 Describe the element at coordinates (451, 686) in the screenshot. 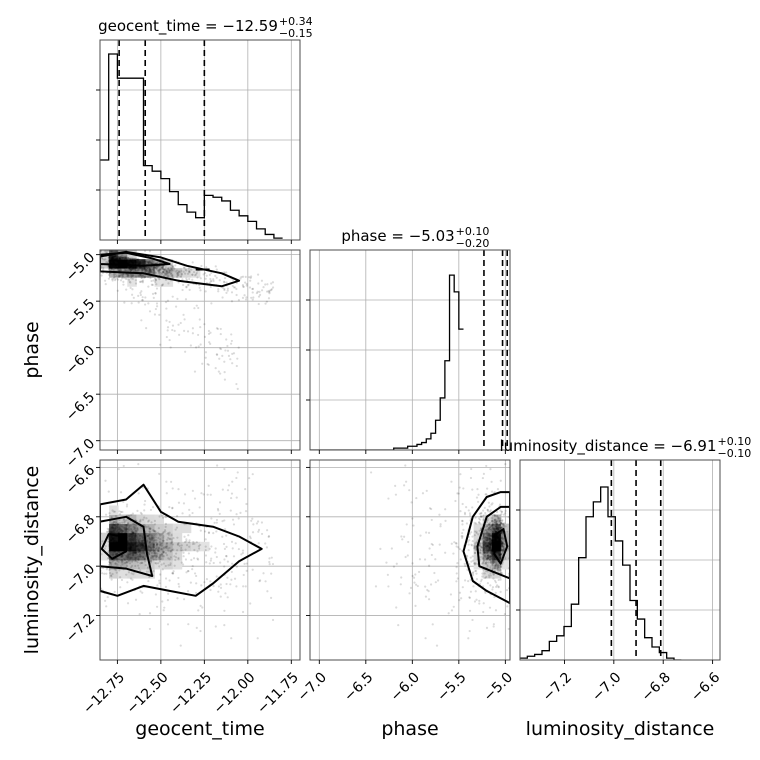

I see `x-tick-label: −5.5` at that location.